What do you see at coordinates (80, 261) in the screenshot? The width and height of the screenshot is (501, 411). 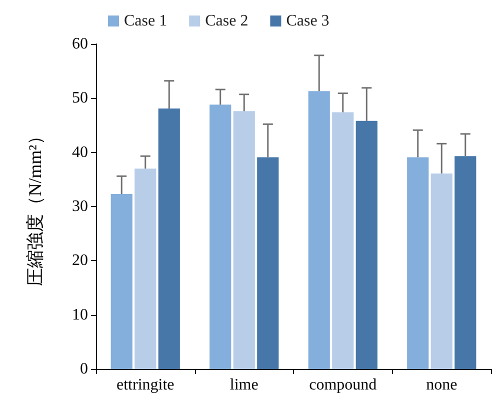 I see `y-tick-label: 20` at bounding box center [80, 261].